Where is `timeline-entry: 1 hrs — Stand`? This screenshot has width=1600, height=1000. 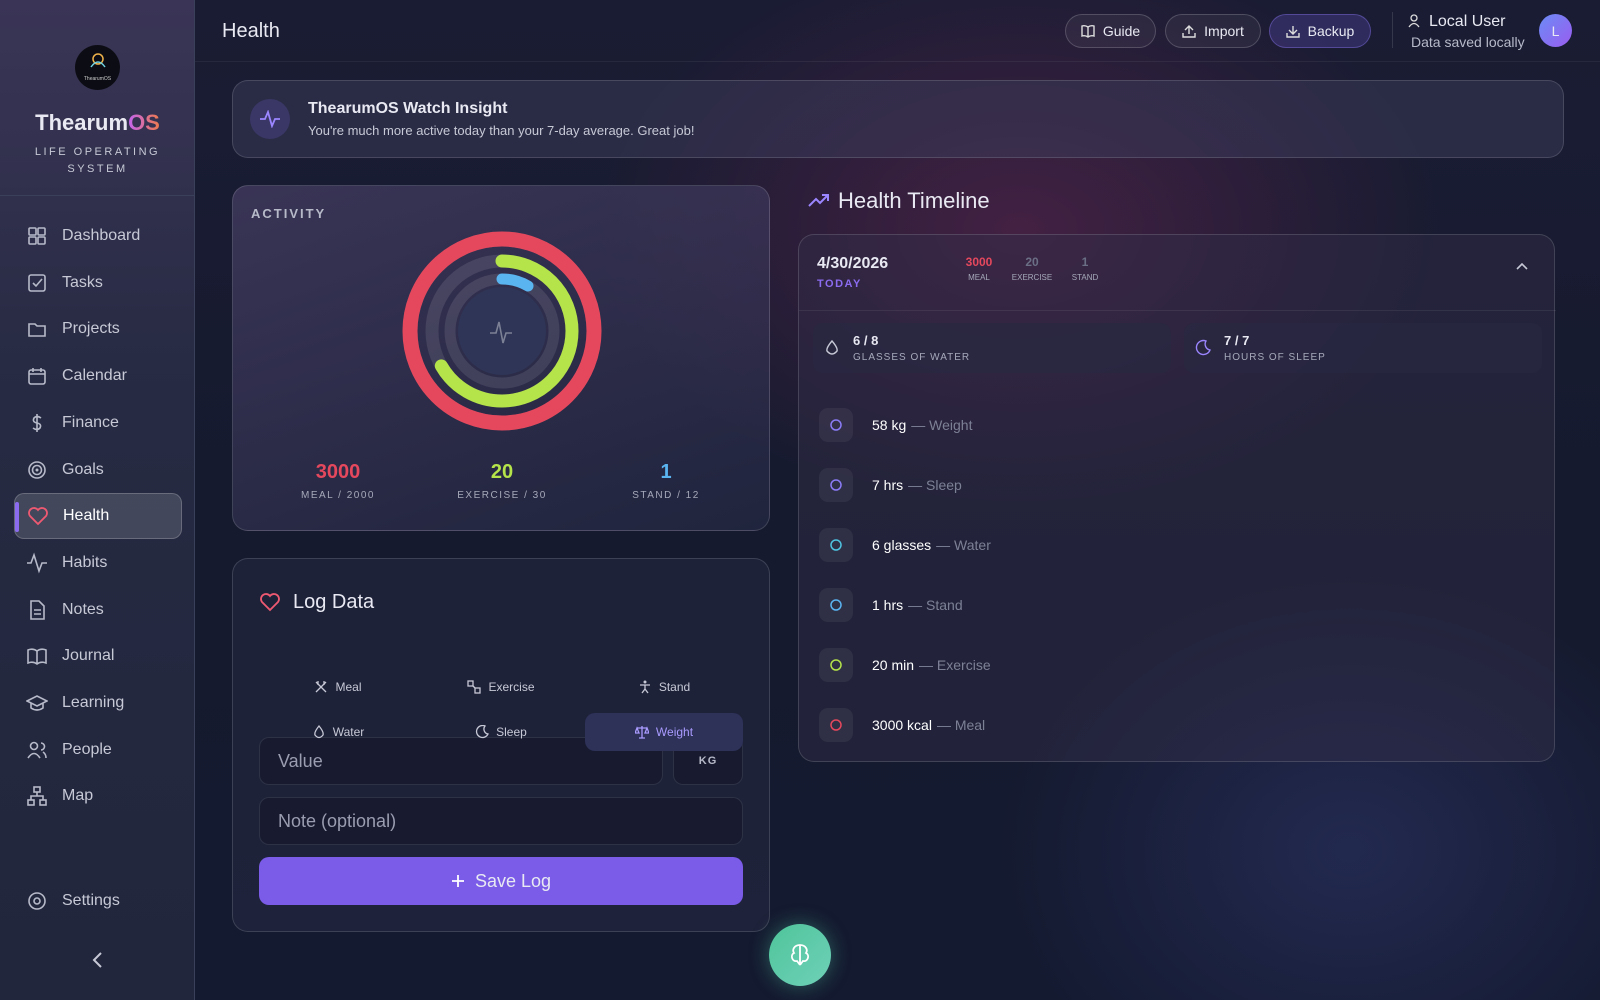 timeline-entry: 1 hrs — Stand is located at coordinates (891, 605).